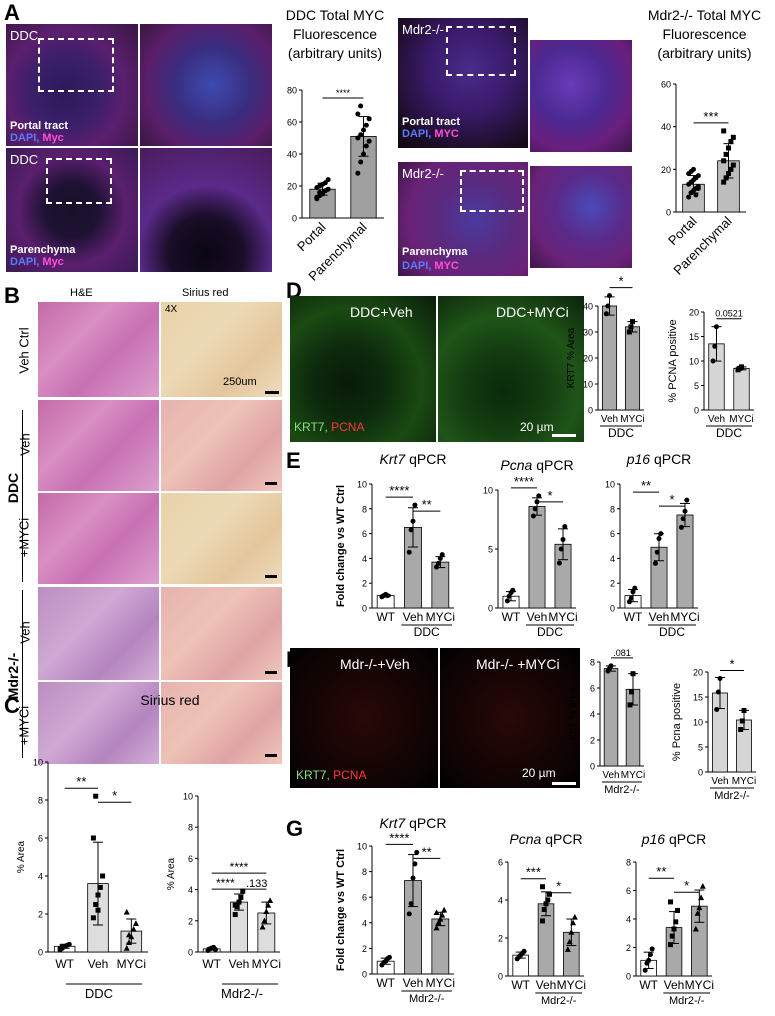 The image size is (775, 1016). Describe the element at coordinates (674, 985) in the screenshot. I see `category-label-G3: Veh` at that location.